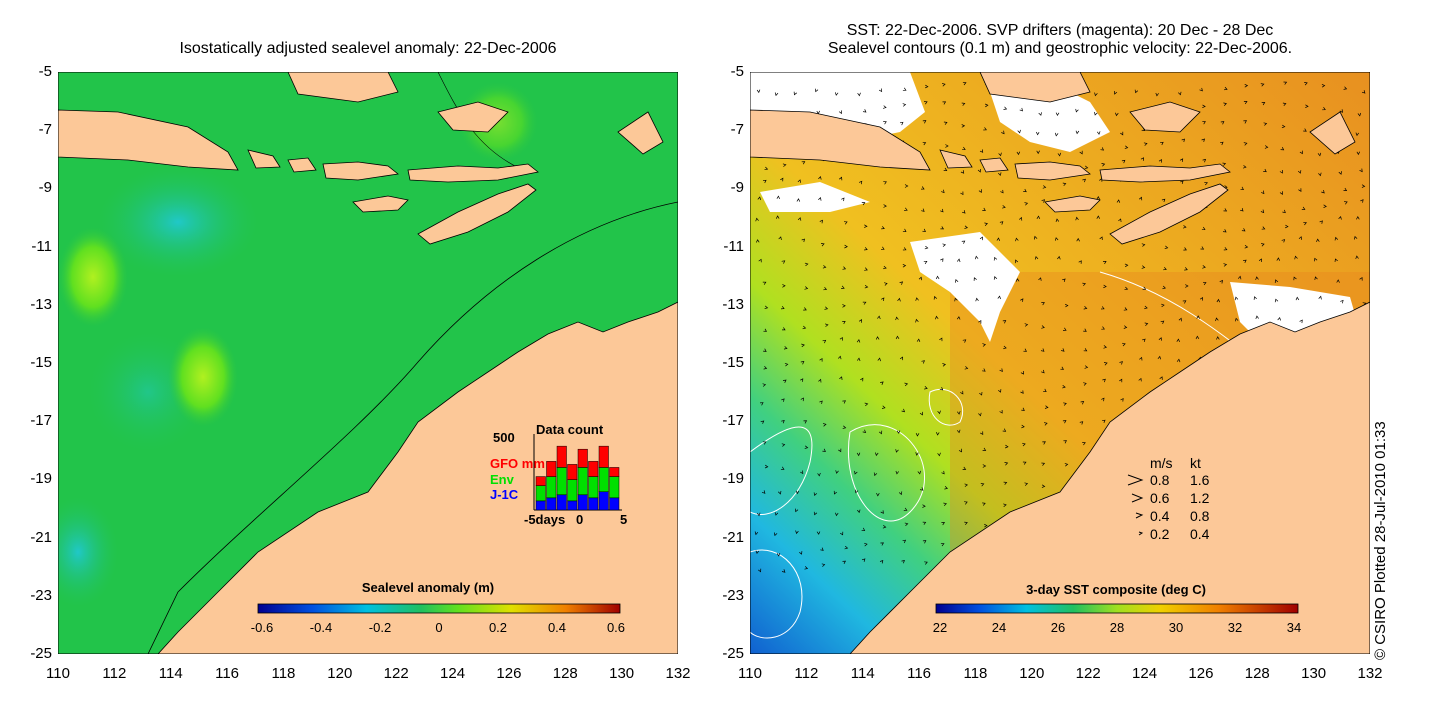 Image resolution: width=1440 pixels, height=720 pixels. Describe the element at coordinates (1294, 627) in the screenshot. I see `colorbar-tick-label: 34` at that location.